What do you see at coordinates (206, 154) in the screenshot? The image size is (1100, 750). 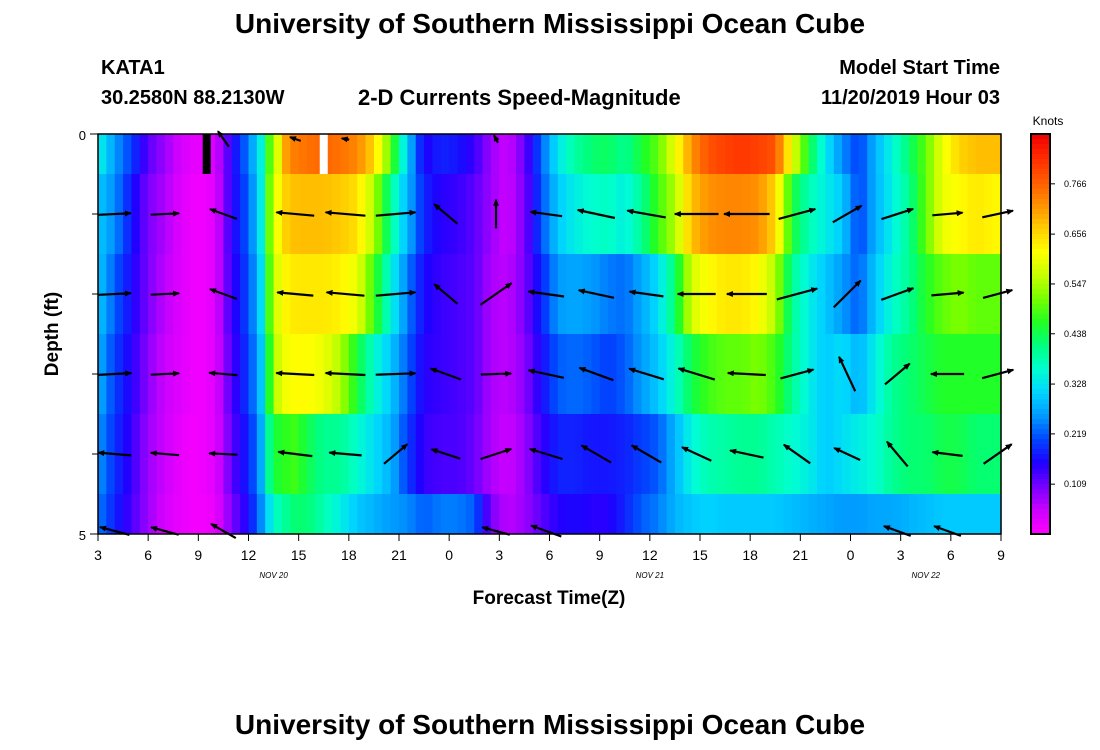 I see `gap-bar` at bounding box center [206, 154].